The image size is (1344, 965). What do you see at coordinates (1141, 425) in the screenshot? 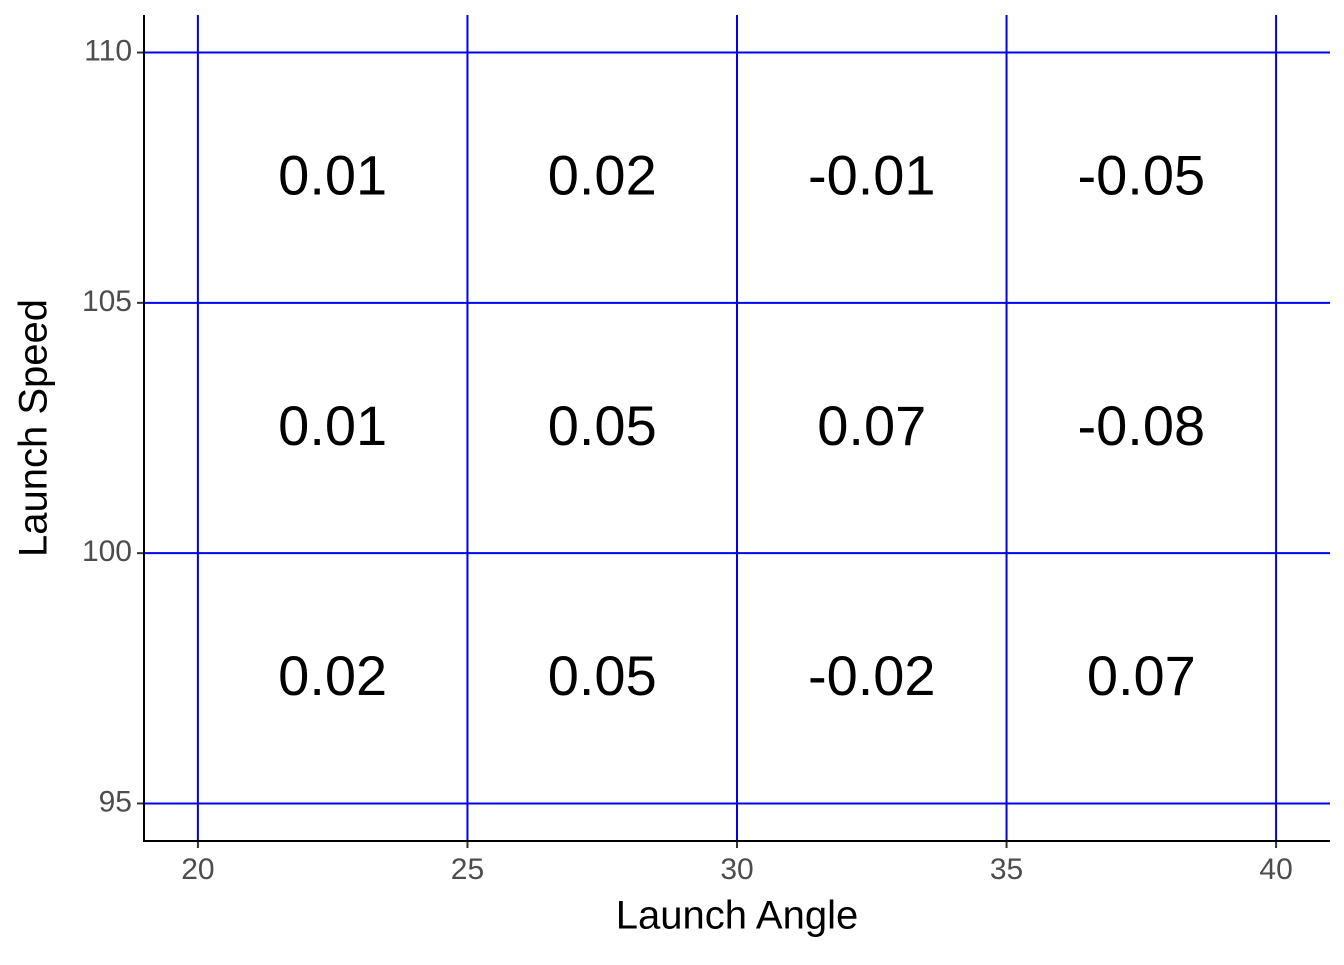
I see `cell-value: -0.08` at bounding box center [1141, 425].